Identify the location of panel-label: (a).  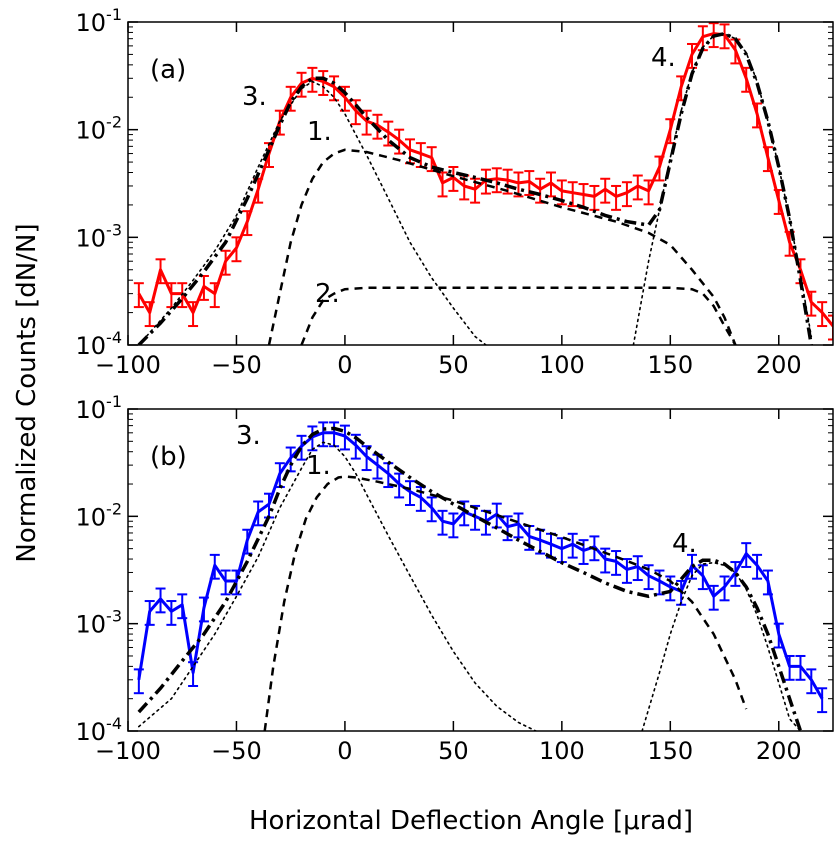
(168, 70).